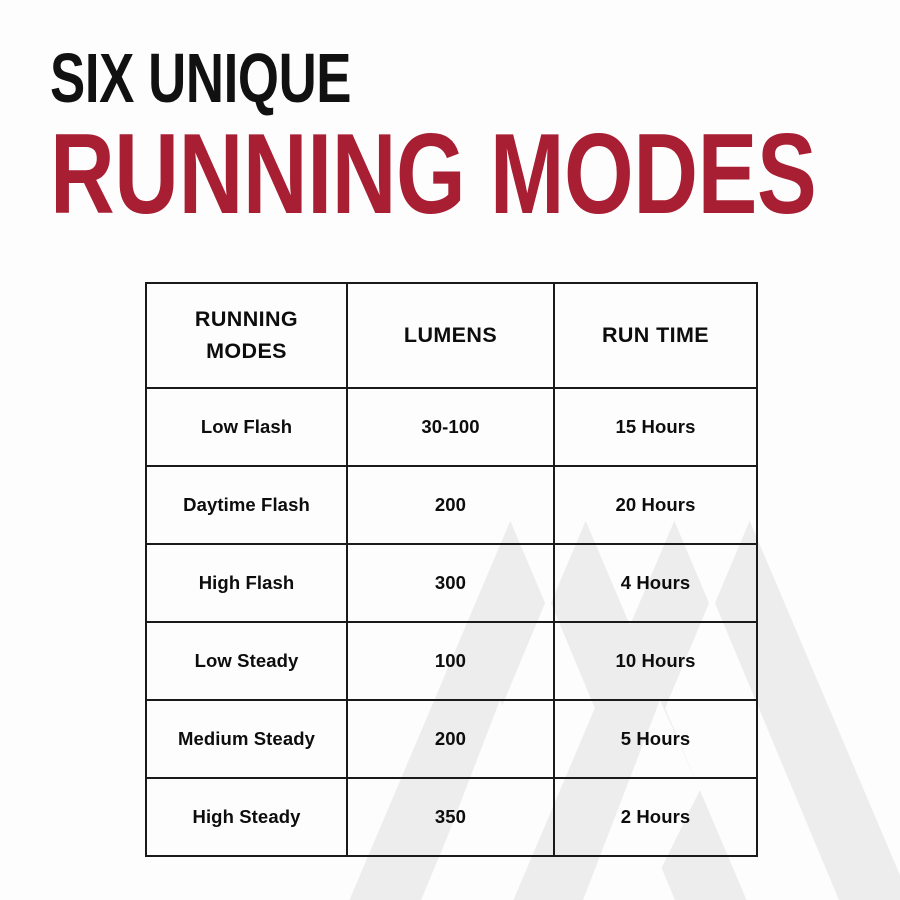 This screenshot has height=900, width=900. I want to click on cell-runtime: 2 Hours, so click(655, 817).